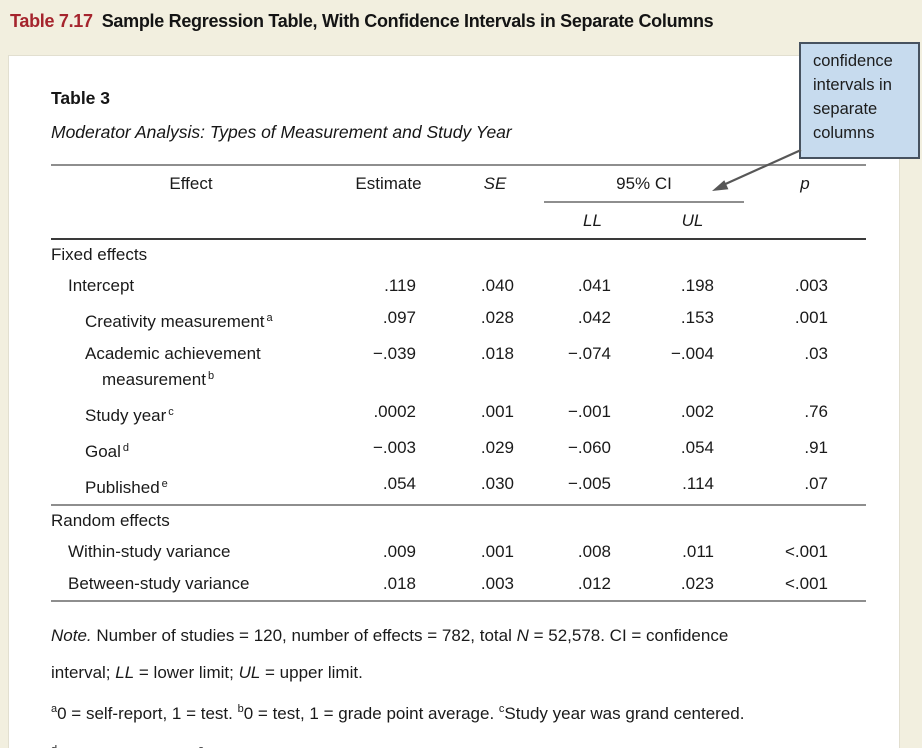 The height and width of the screenshot is (748, 922). Describe the element at coordinates (81, 98) in the screenshot. I see `table-number: Table 3` at that location.